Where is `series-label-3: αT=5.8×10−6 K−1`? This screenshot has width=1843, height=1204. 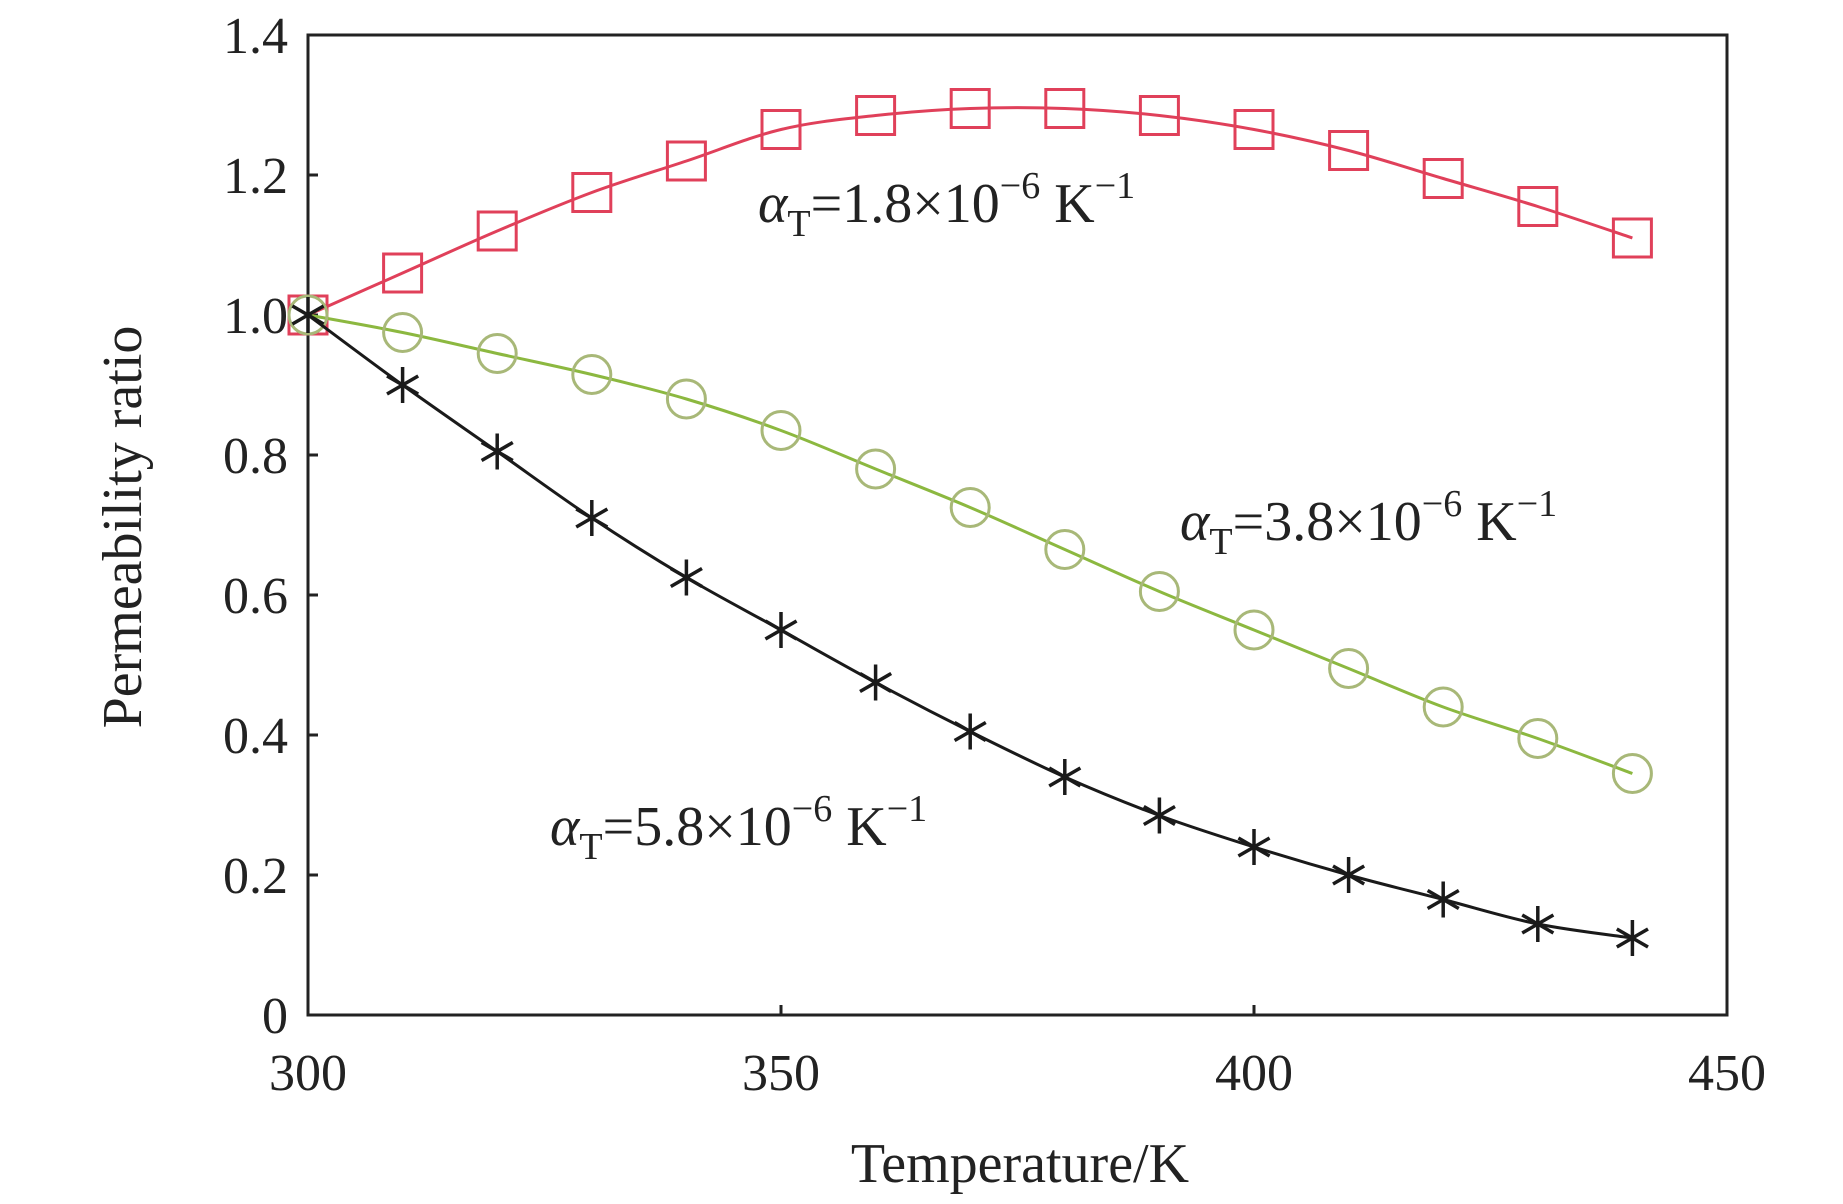 series-label-3: αT=5.8×10−6 K−1 is located at coordinates (738, 828).